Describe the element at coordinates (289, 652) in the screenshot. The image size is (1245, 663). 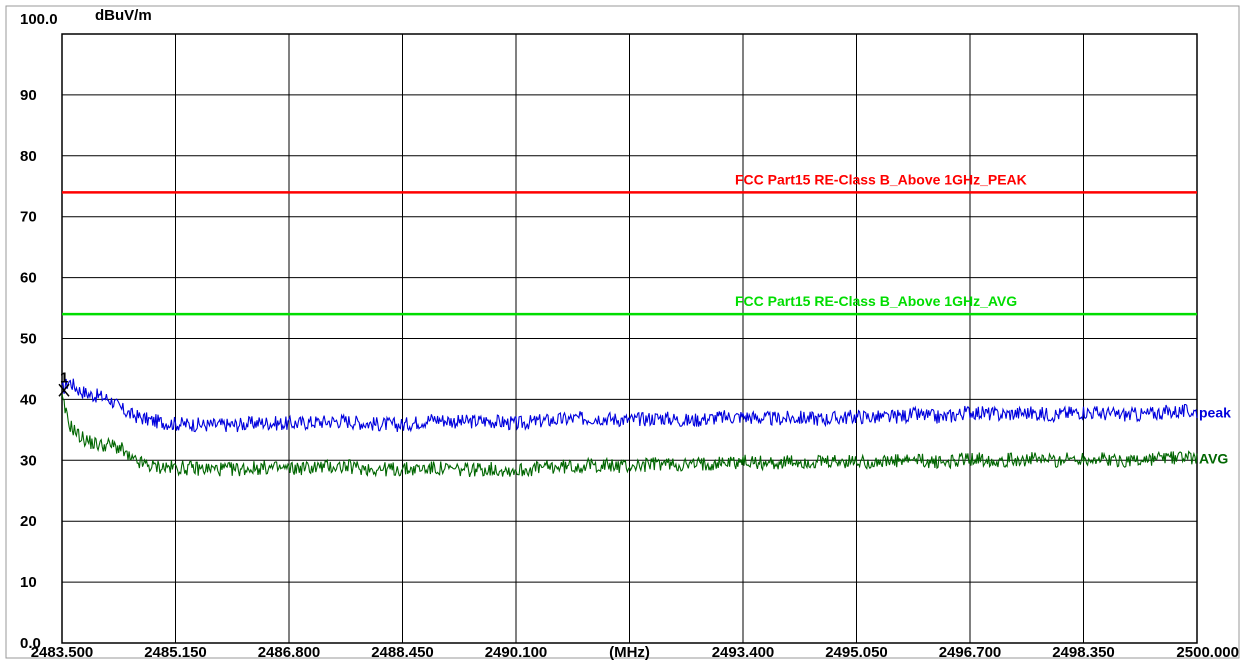
I see `x-tick-label: 2486.800` at that location.